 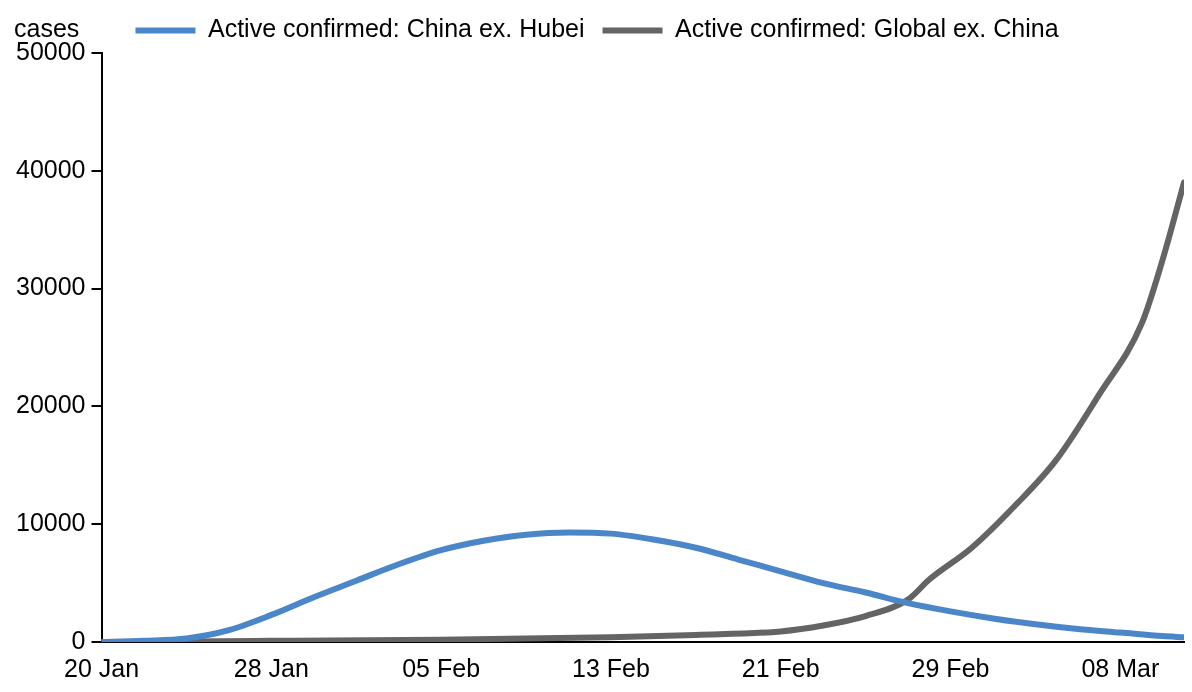 What do you see at coordinates (950, 667) in the screenshot?
I see `x-tick-label: 29 Feb` at bounding box center [950, 667].